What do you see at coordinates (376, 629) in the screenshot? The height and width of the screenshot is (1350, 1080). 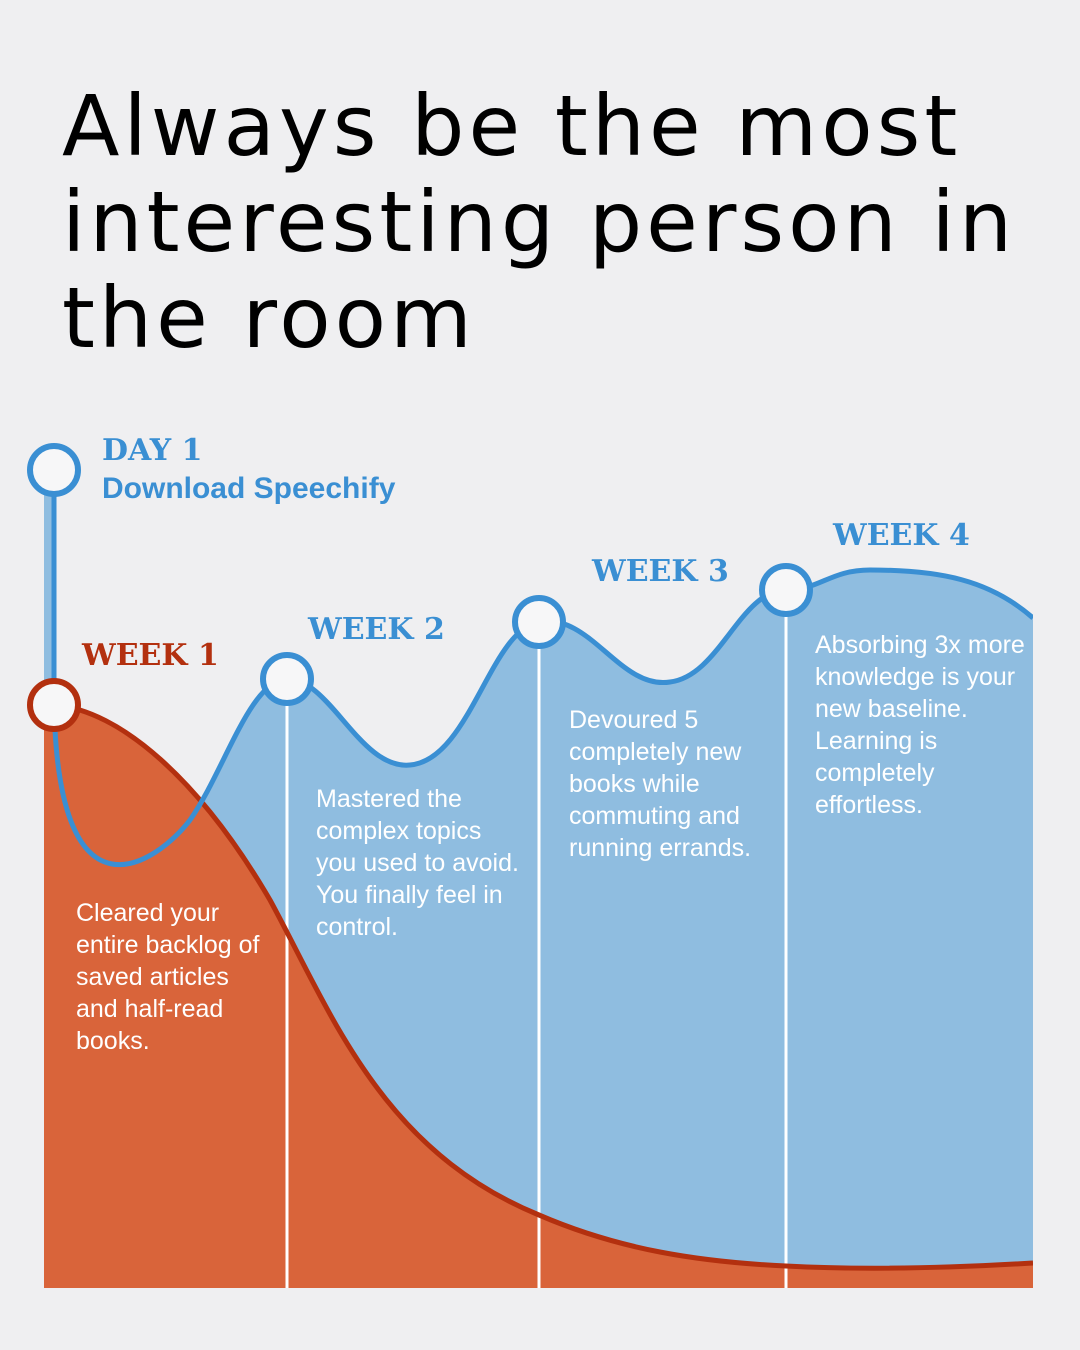 I see `week2-label: WEEK 2` at bounding box center [376, 629].